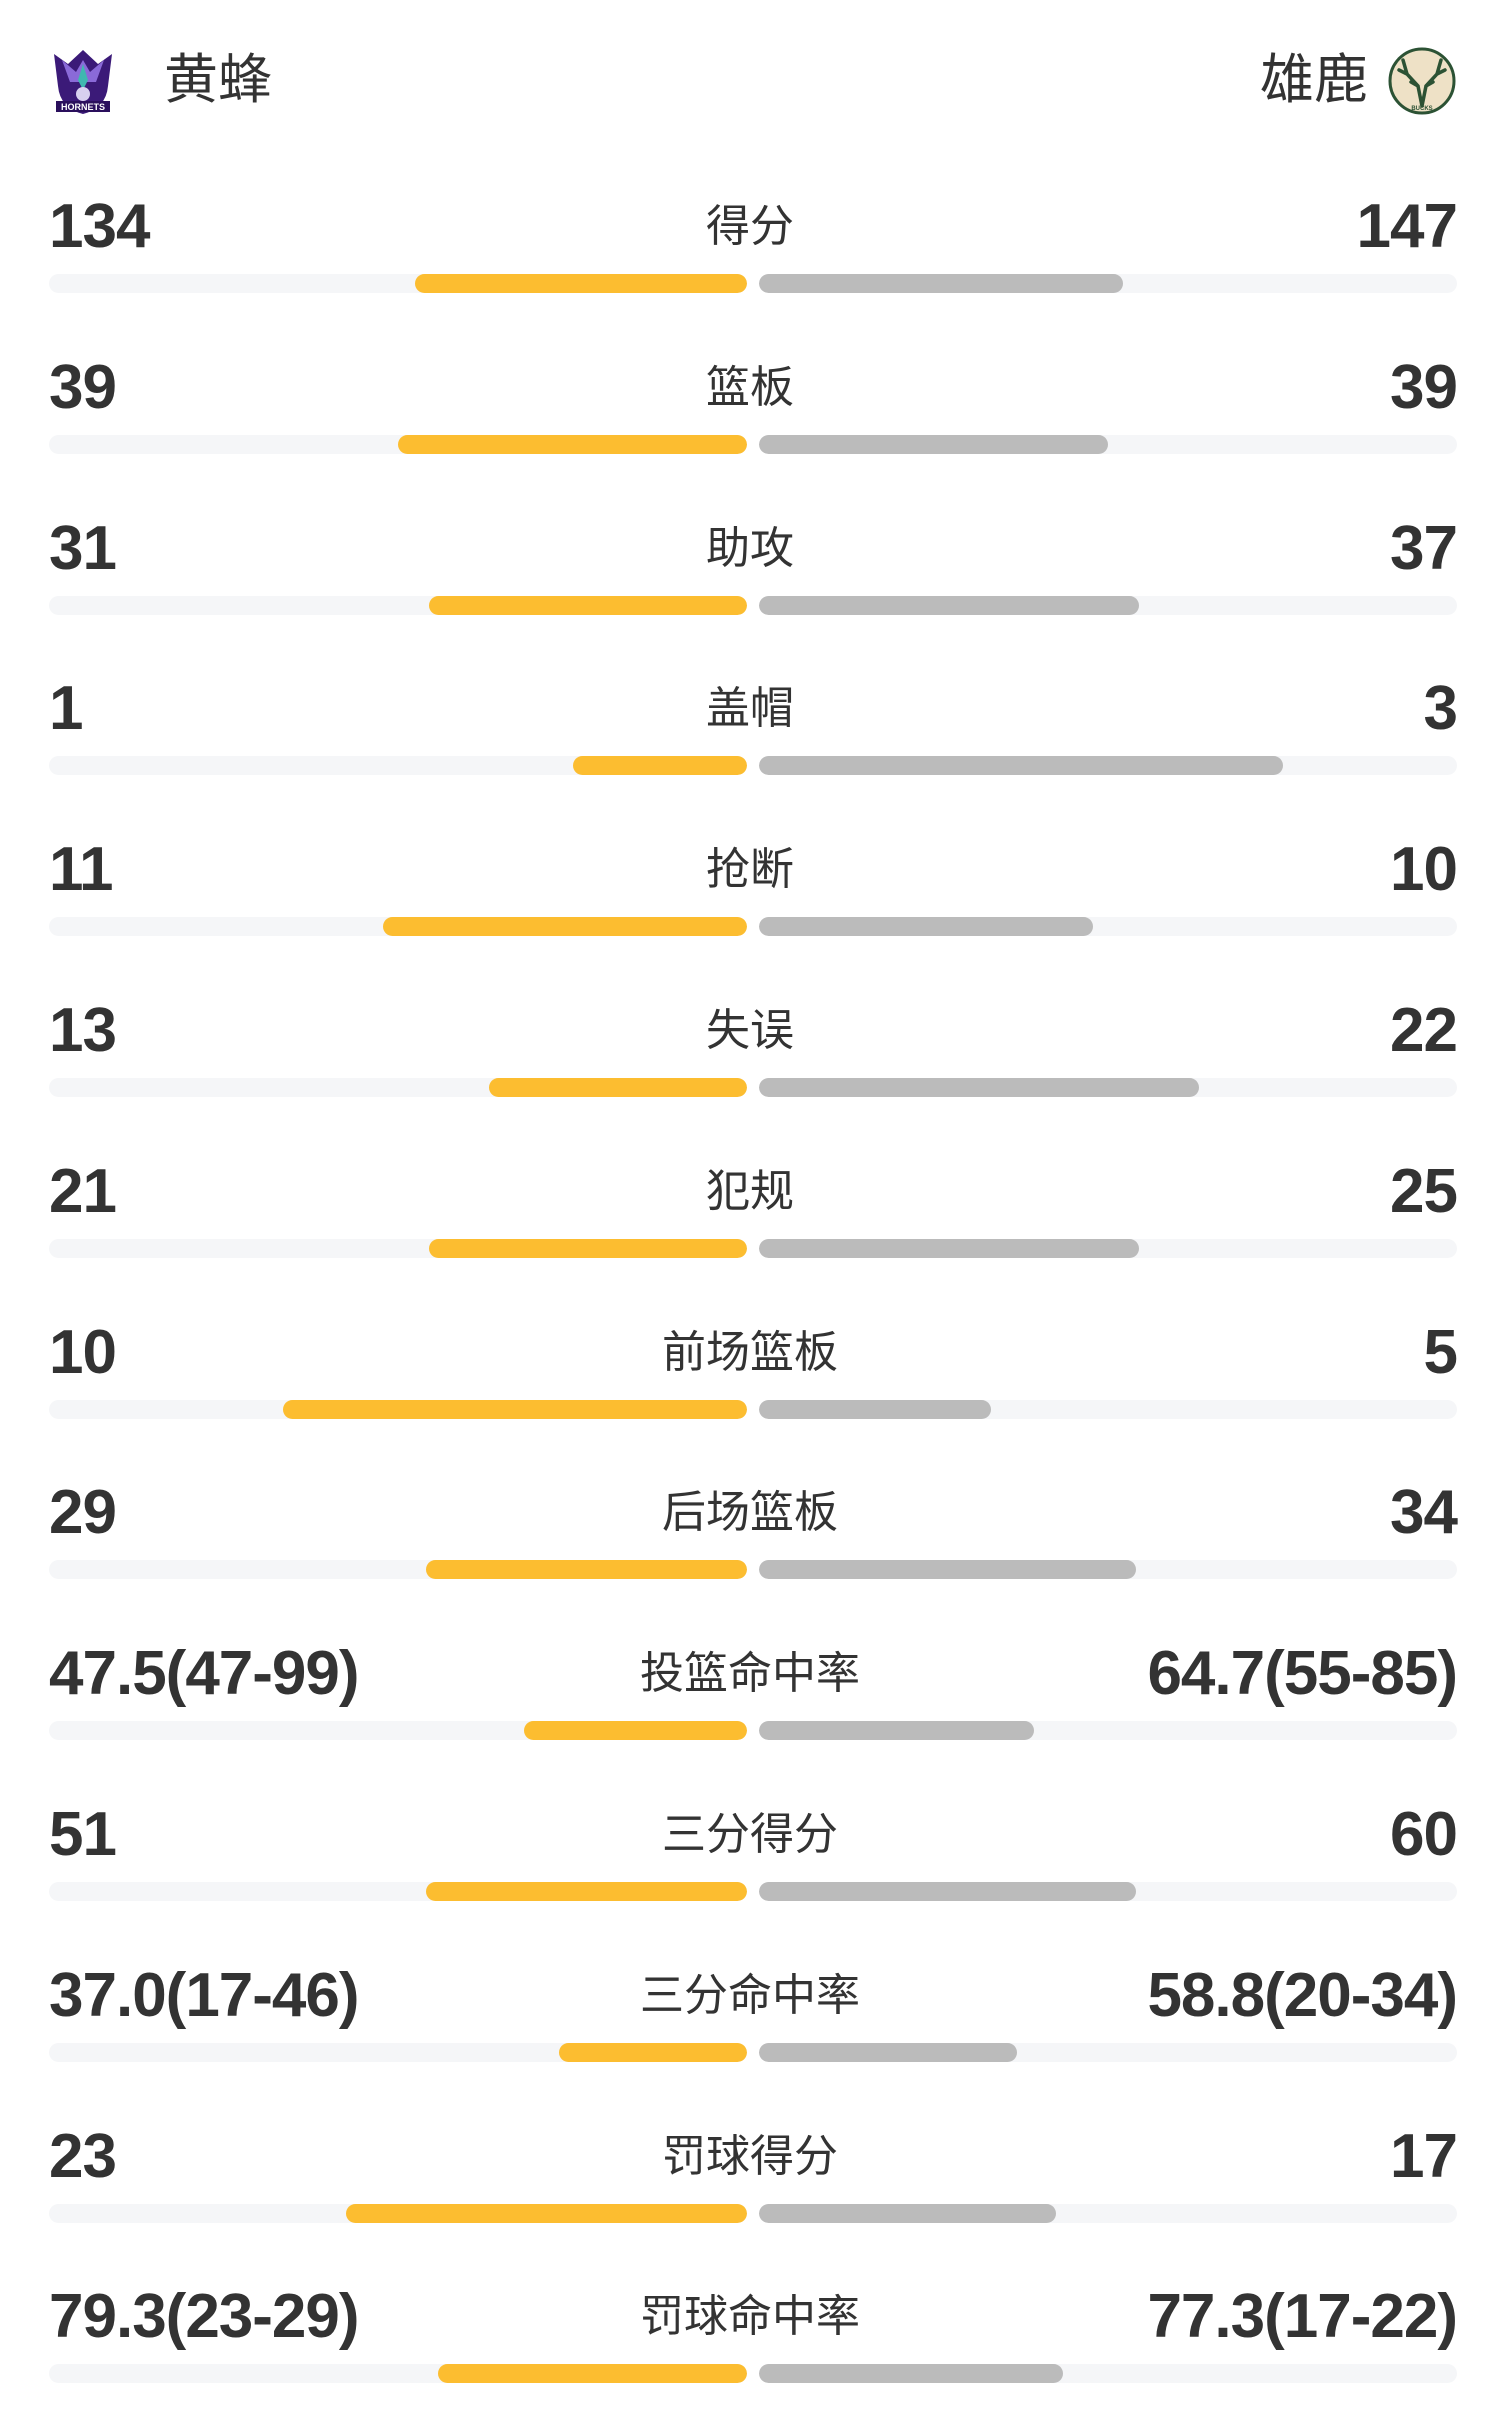  What do you see at coordinates (750, 226) in the screenshot?
I see `stat-label: 得分` at bounding box center [750, 226].